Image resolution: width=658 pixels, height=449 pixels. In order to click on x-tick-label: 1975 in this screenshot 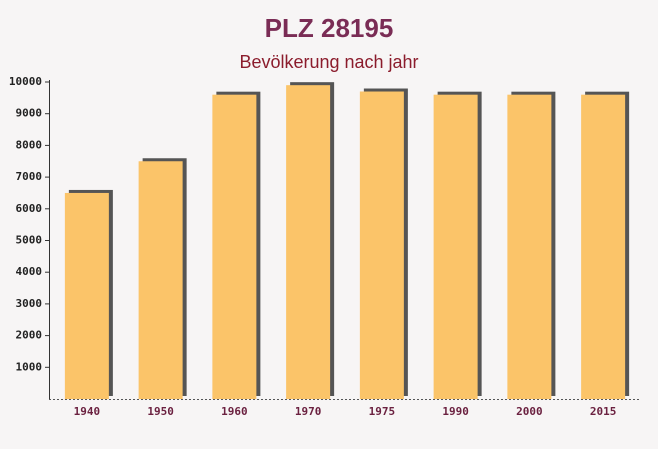, I will do `click(382, 411)`.